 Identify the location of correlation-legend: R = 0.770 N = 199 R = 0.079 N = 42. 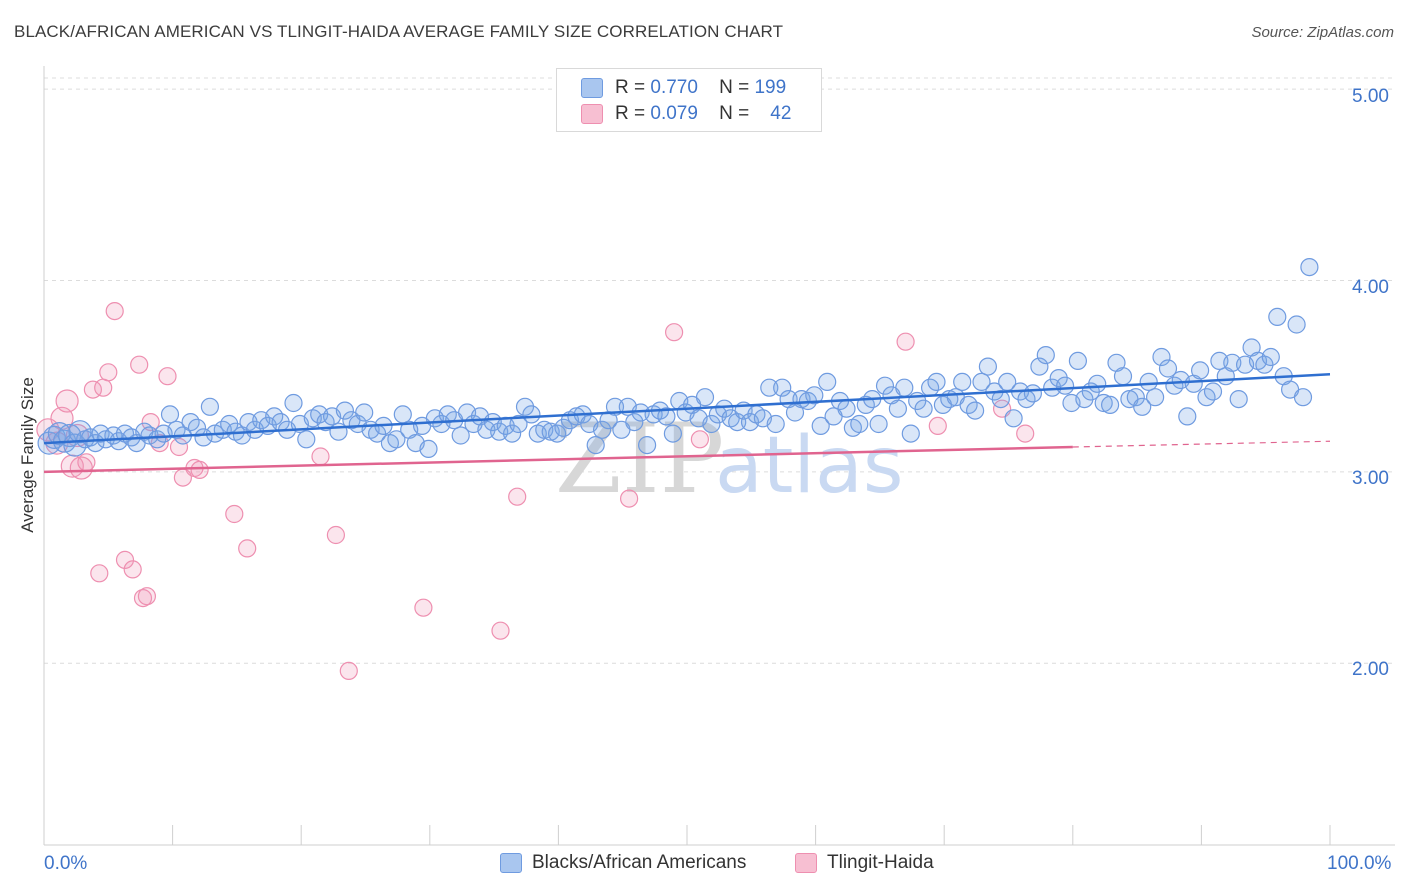
(689, 100).